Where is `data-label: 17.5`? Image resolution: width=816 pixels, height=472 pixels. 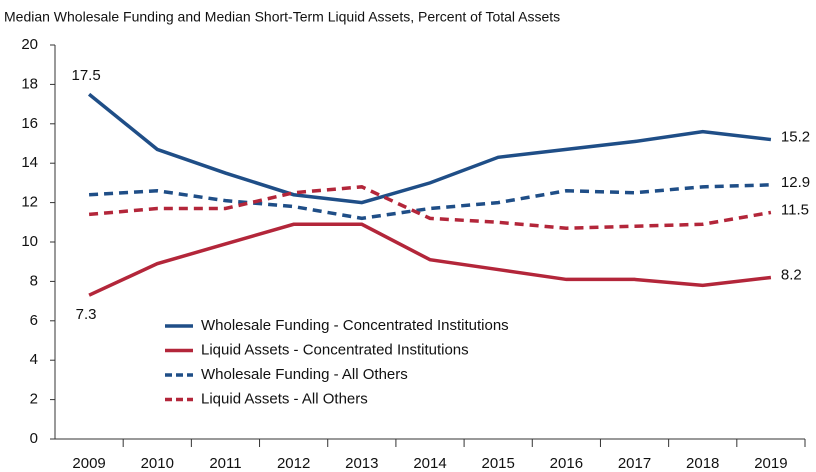 data-label: 17.5 is located at coordinates (85, 75).